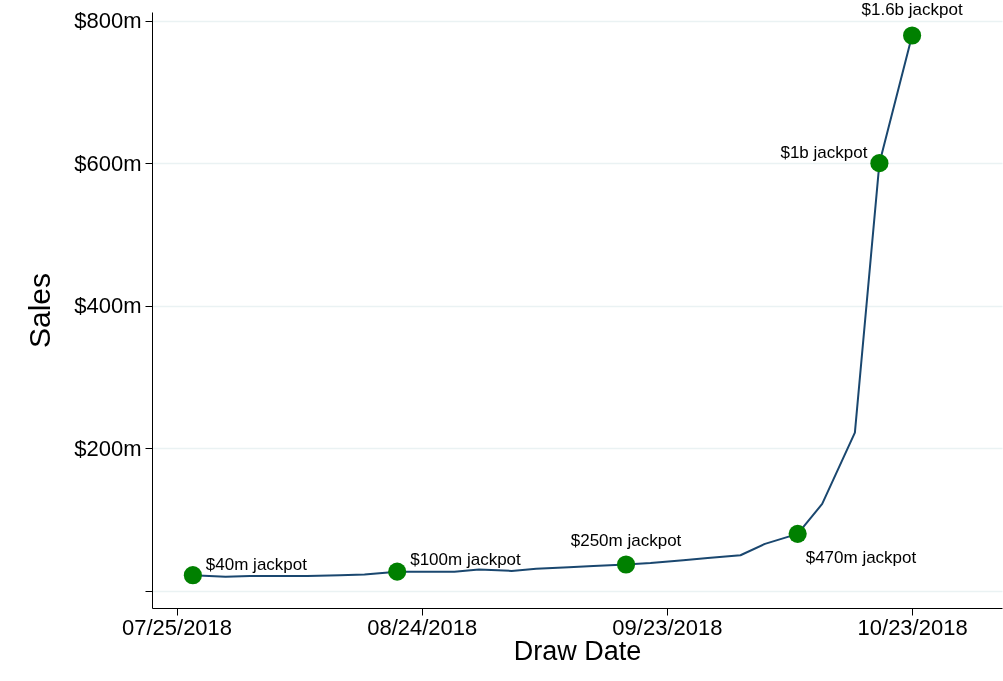  What do you see at coordinates (177, 627) in the screenshot?
I see `x-tick-label: 07/25/2018` at bounding box center [177, 627].